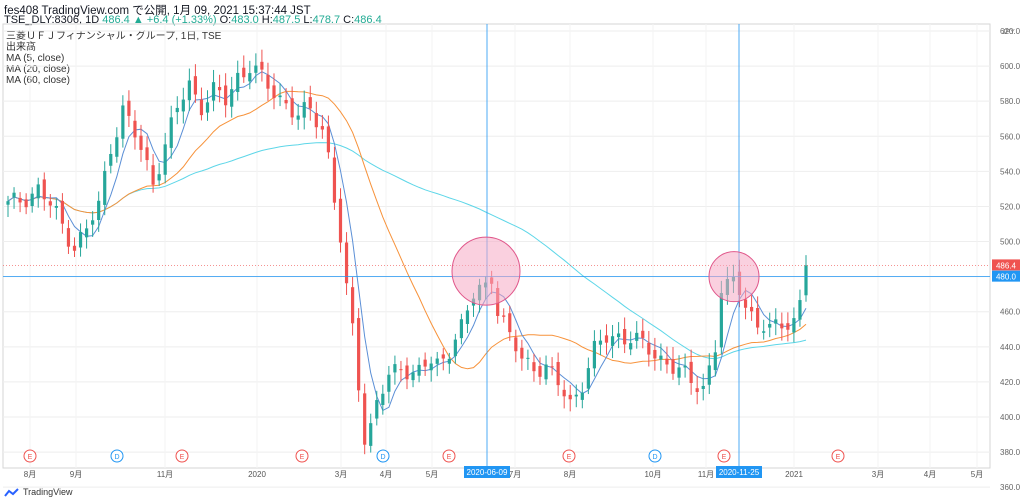 The image size is (1024, 503). I want to click on footer: TradingView, so click(38, 492).